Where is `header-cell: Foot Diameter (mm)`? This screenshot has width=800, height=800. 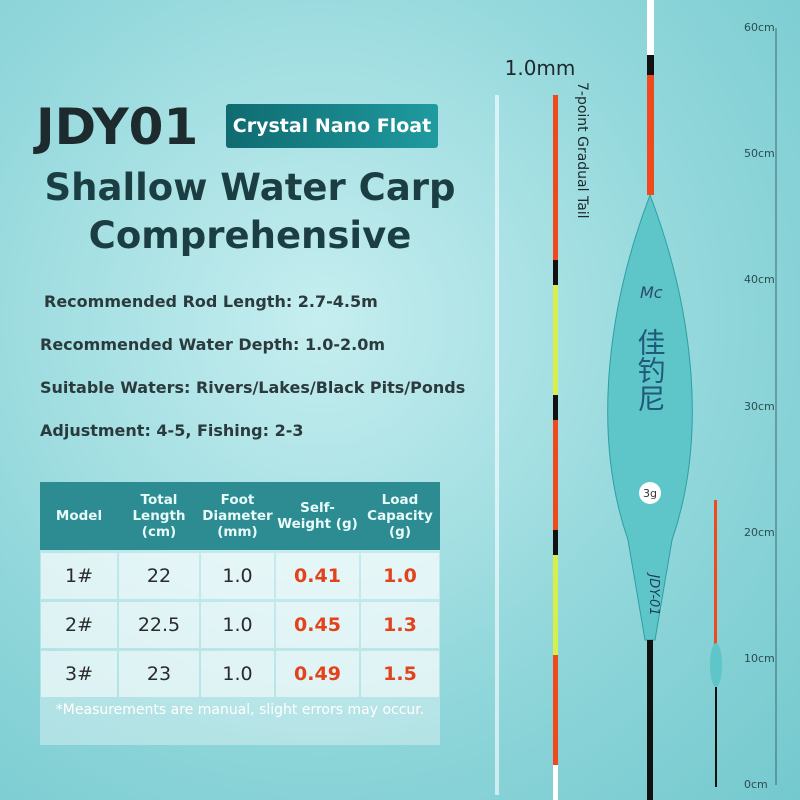
header-cell: Foot Diameter (mm) is located at coordinates (237, 516).